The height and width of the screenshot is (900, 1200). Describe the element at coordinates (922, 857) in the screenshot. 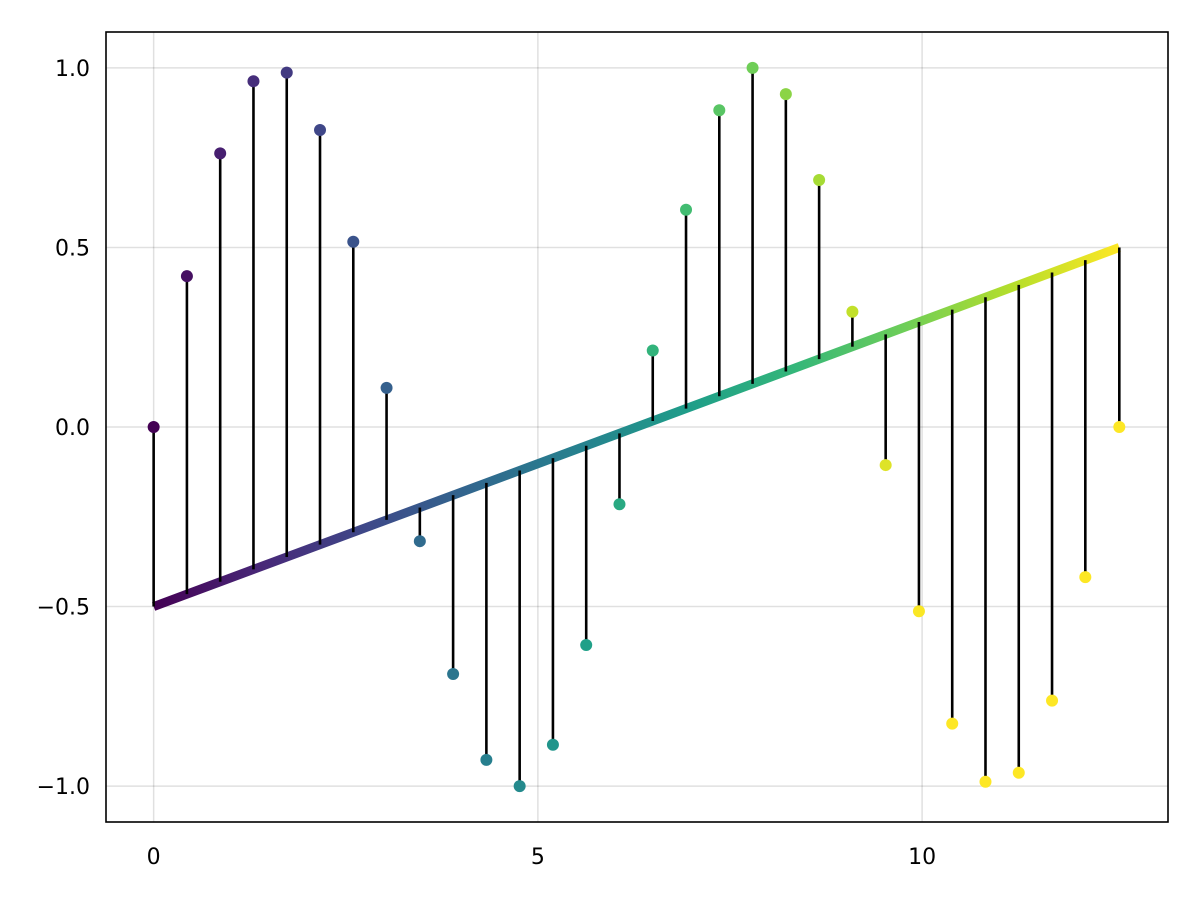

I see `x-tick-label-2: 10` at that location.